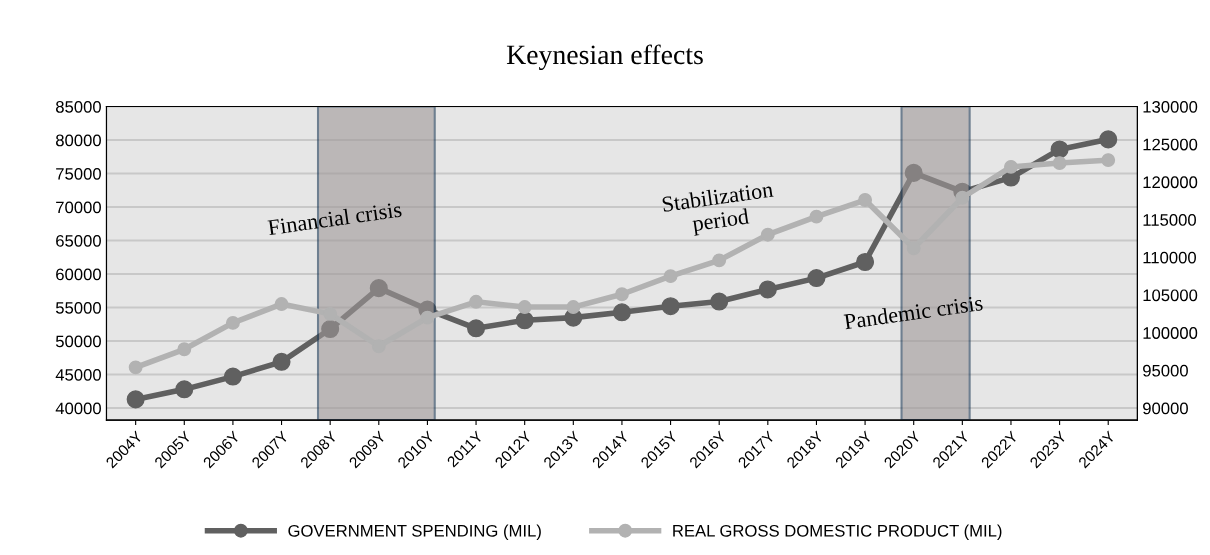 This screenshot has width=1210, height=555. What do you see at coordinates (604, 57) in the screenshot?
I see `chart-title: Keynesian effects` at bounding box center [604, 57].